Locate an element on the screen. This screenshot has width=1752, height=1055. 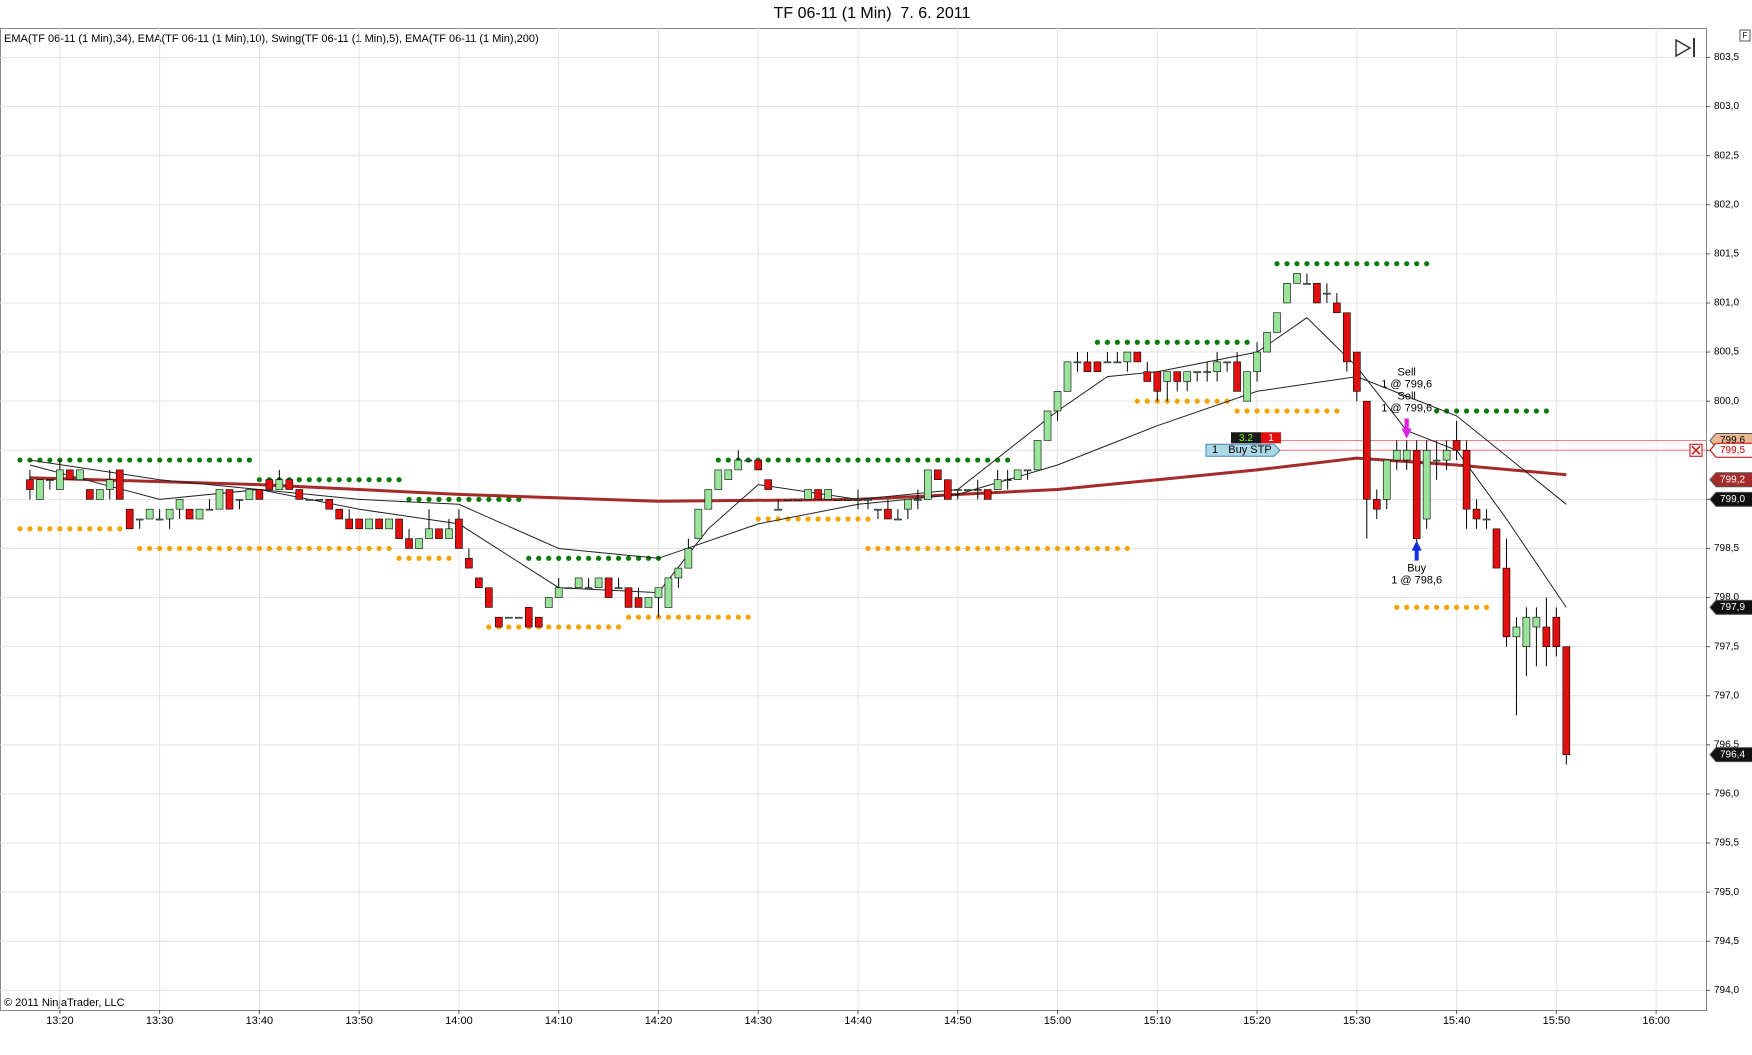
y-tick-label: 797,0 is located at coordinates (1726, 695).